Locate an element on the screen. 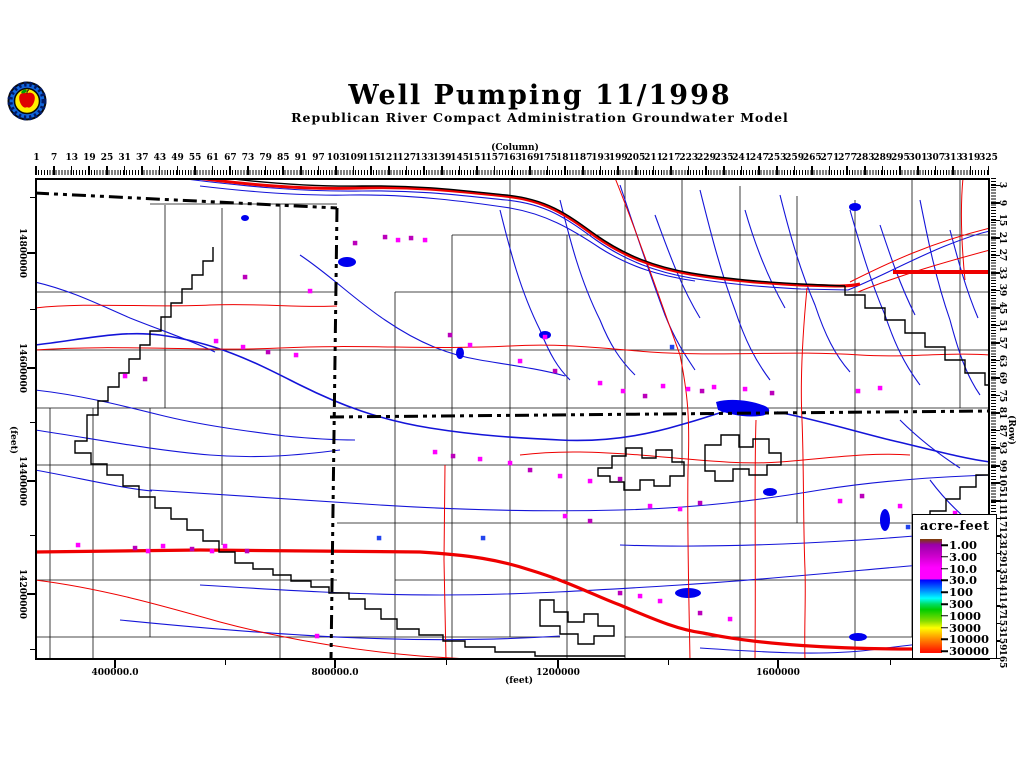 The image size is (1024, 768). left-axis-caption: (feet) is located at coordinates (13, 440).